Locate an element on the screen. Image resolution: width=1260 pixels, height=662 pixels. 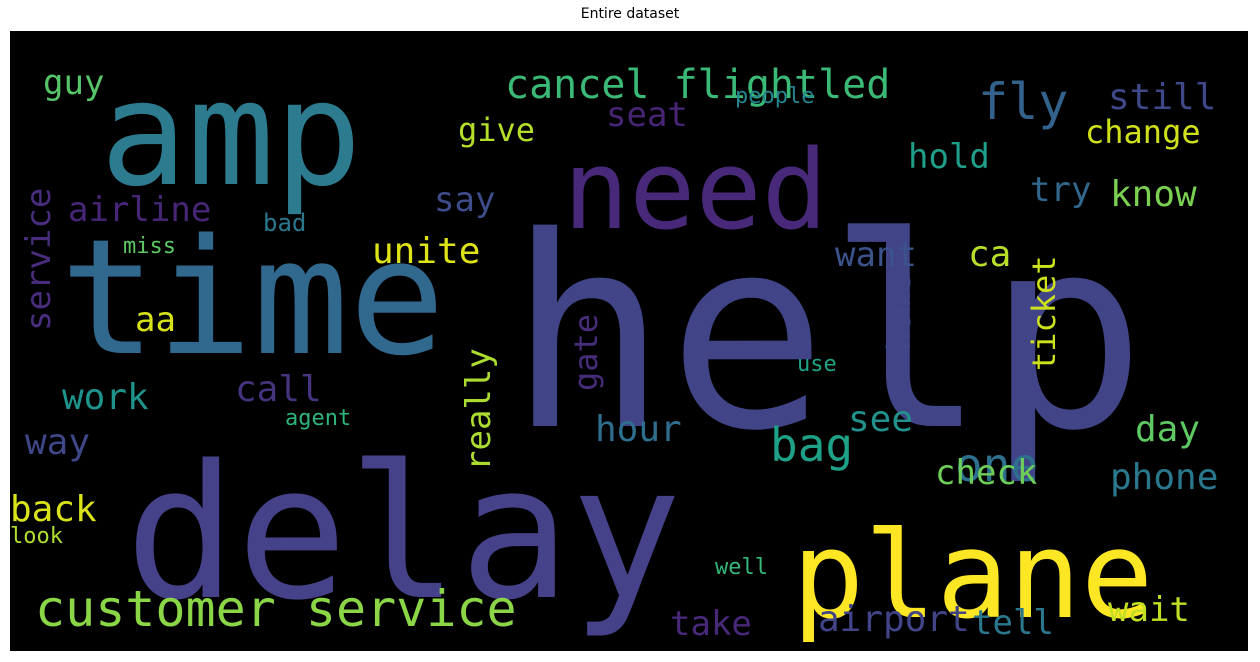
word-want: want is located at coordinates (876, 255).